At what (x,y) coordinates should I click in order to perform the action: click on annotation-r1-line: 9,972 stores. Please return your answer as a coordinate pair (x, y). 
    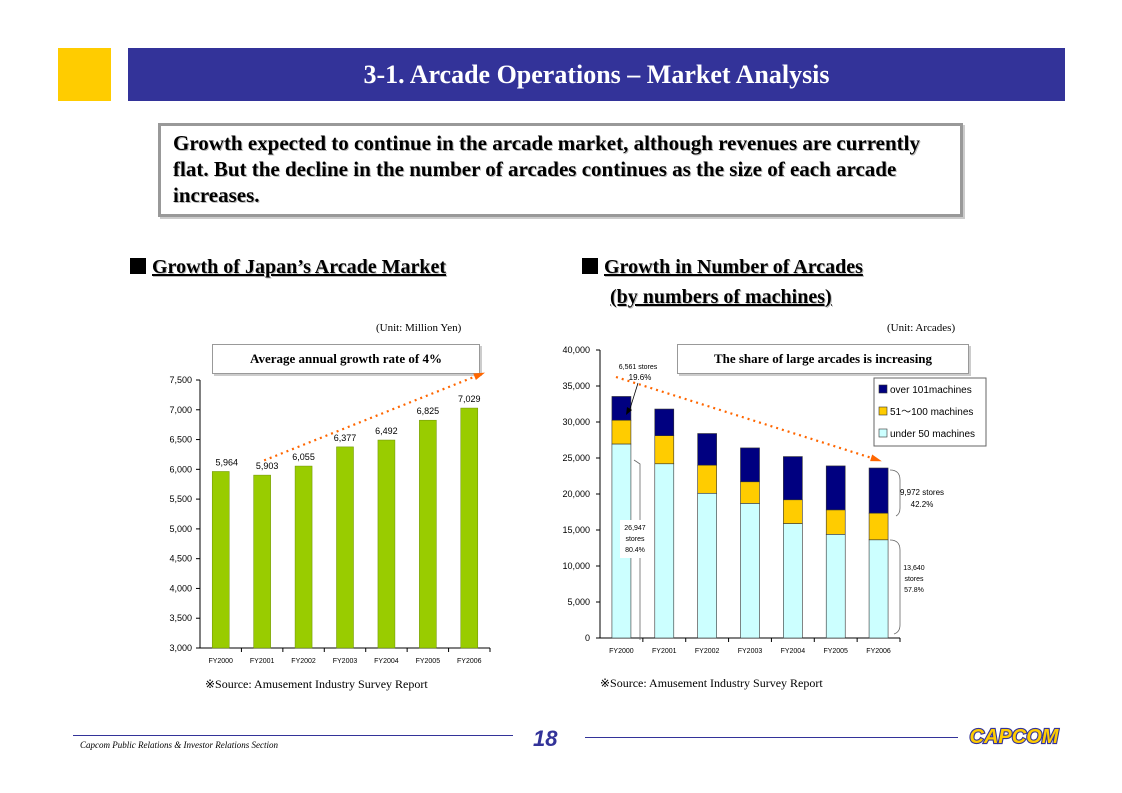
    Looking at the image, I should click on (922, 492).